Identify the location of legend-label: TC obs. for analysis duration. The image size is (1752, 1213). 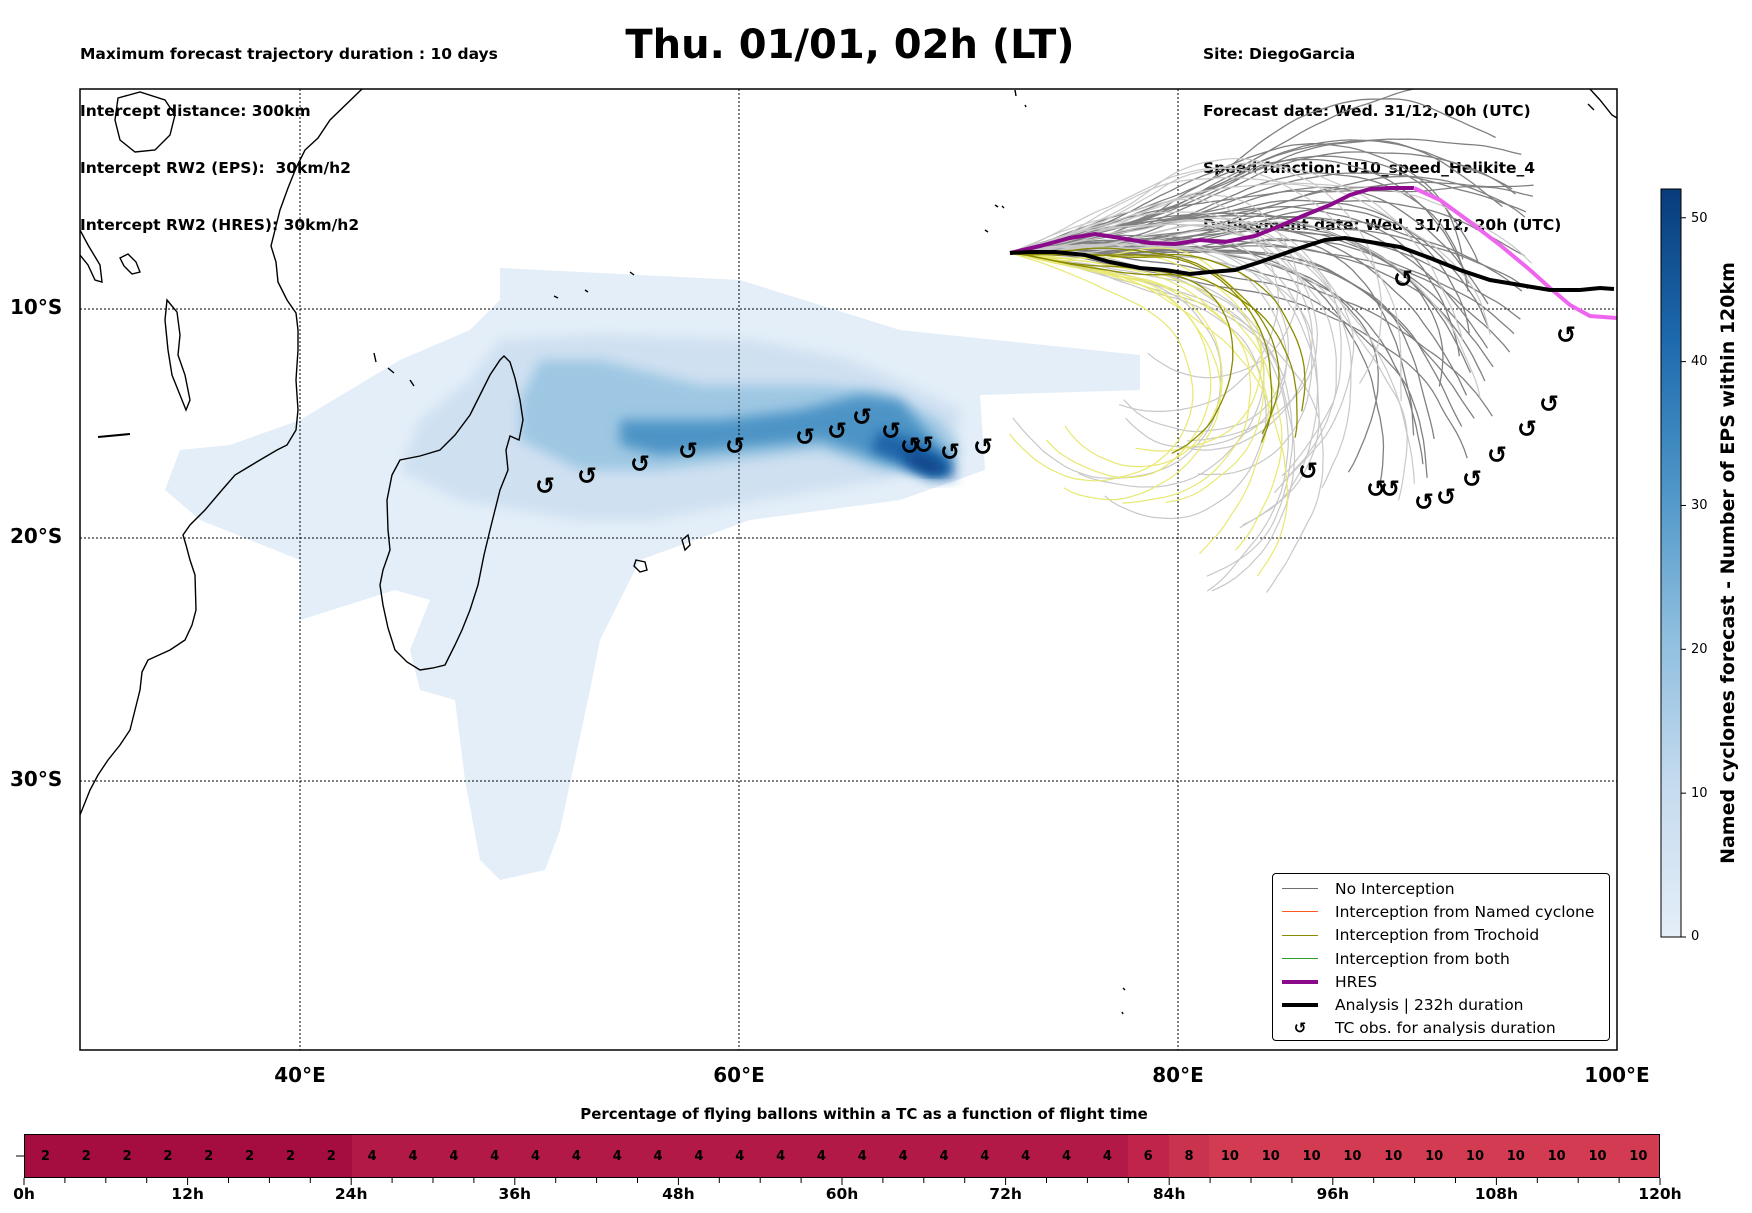
(1445, 1028).